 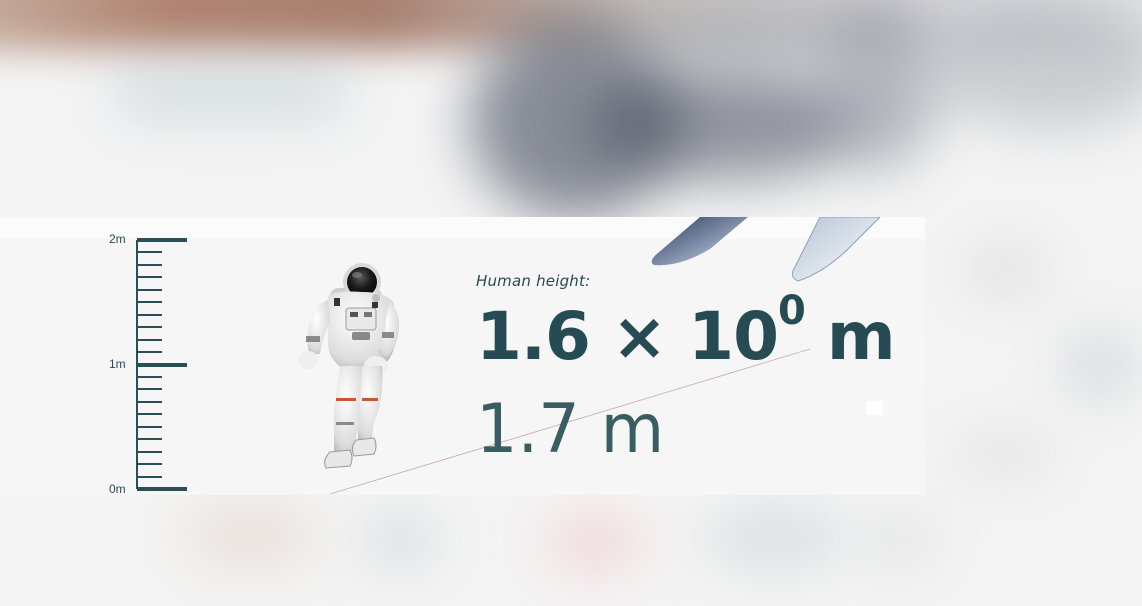 What do you see at coordinates (627, 336) in the screenshot?
I see `scientific-mantissa: 1.6 × 10` at bounding box center [627, 336].